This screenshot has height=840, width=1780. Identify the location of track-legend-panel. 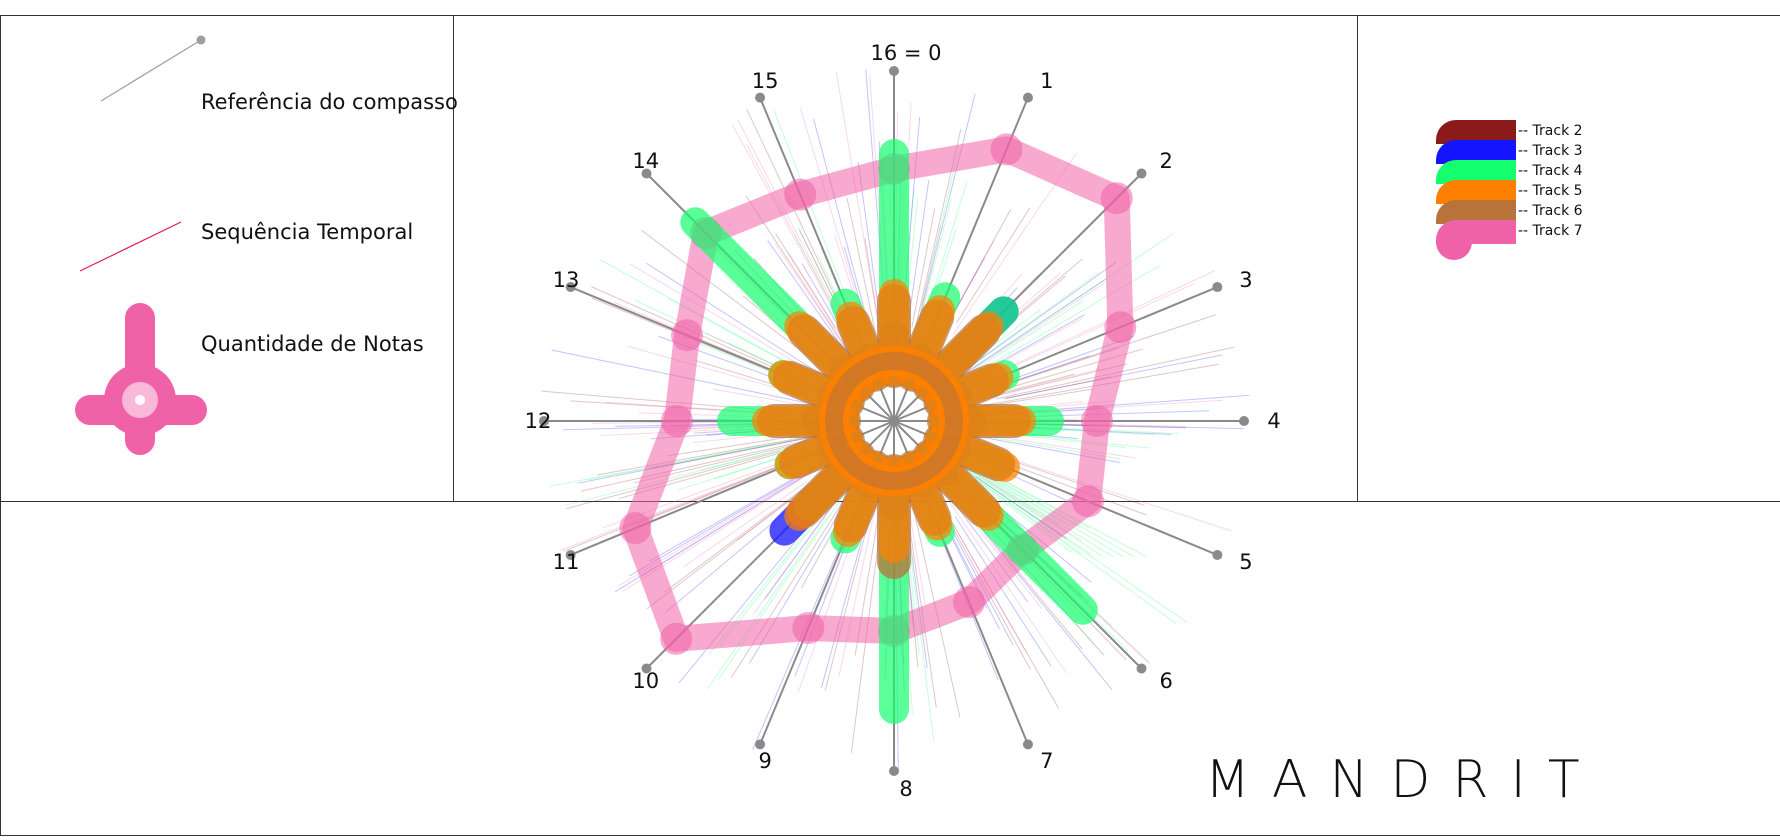
(1568, 258).